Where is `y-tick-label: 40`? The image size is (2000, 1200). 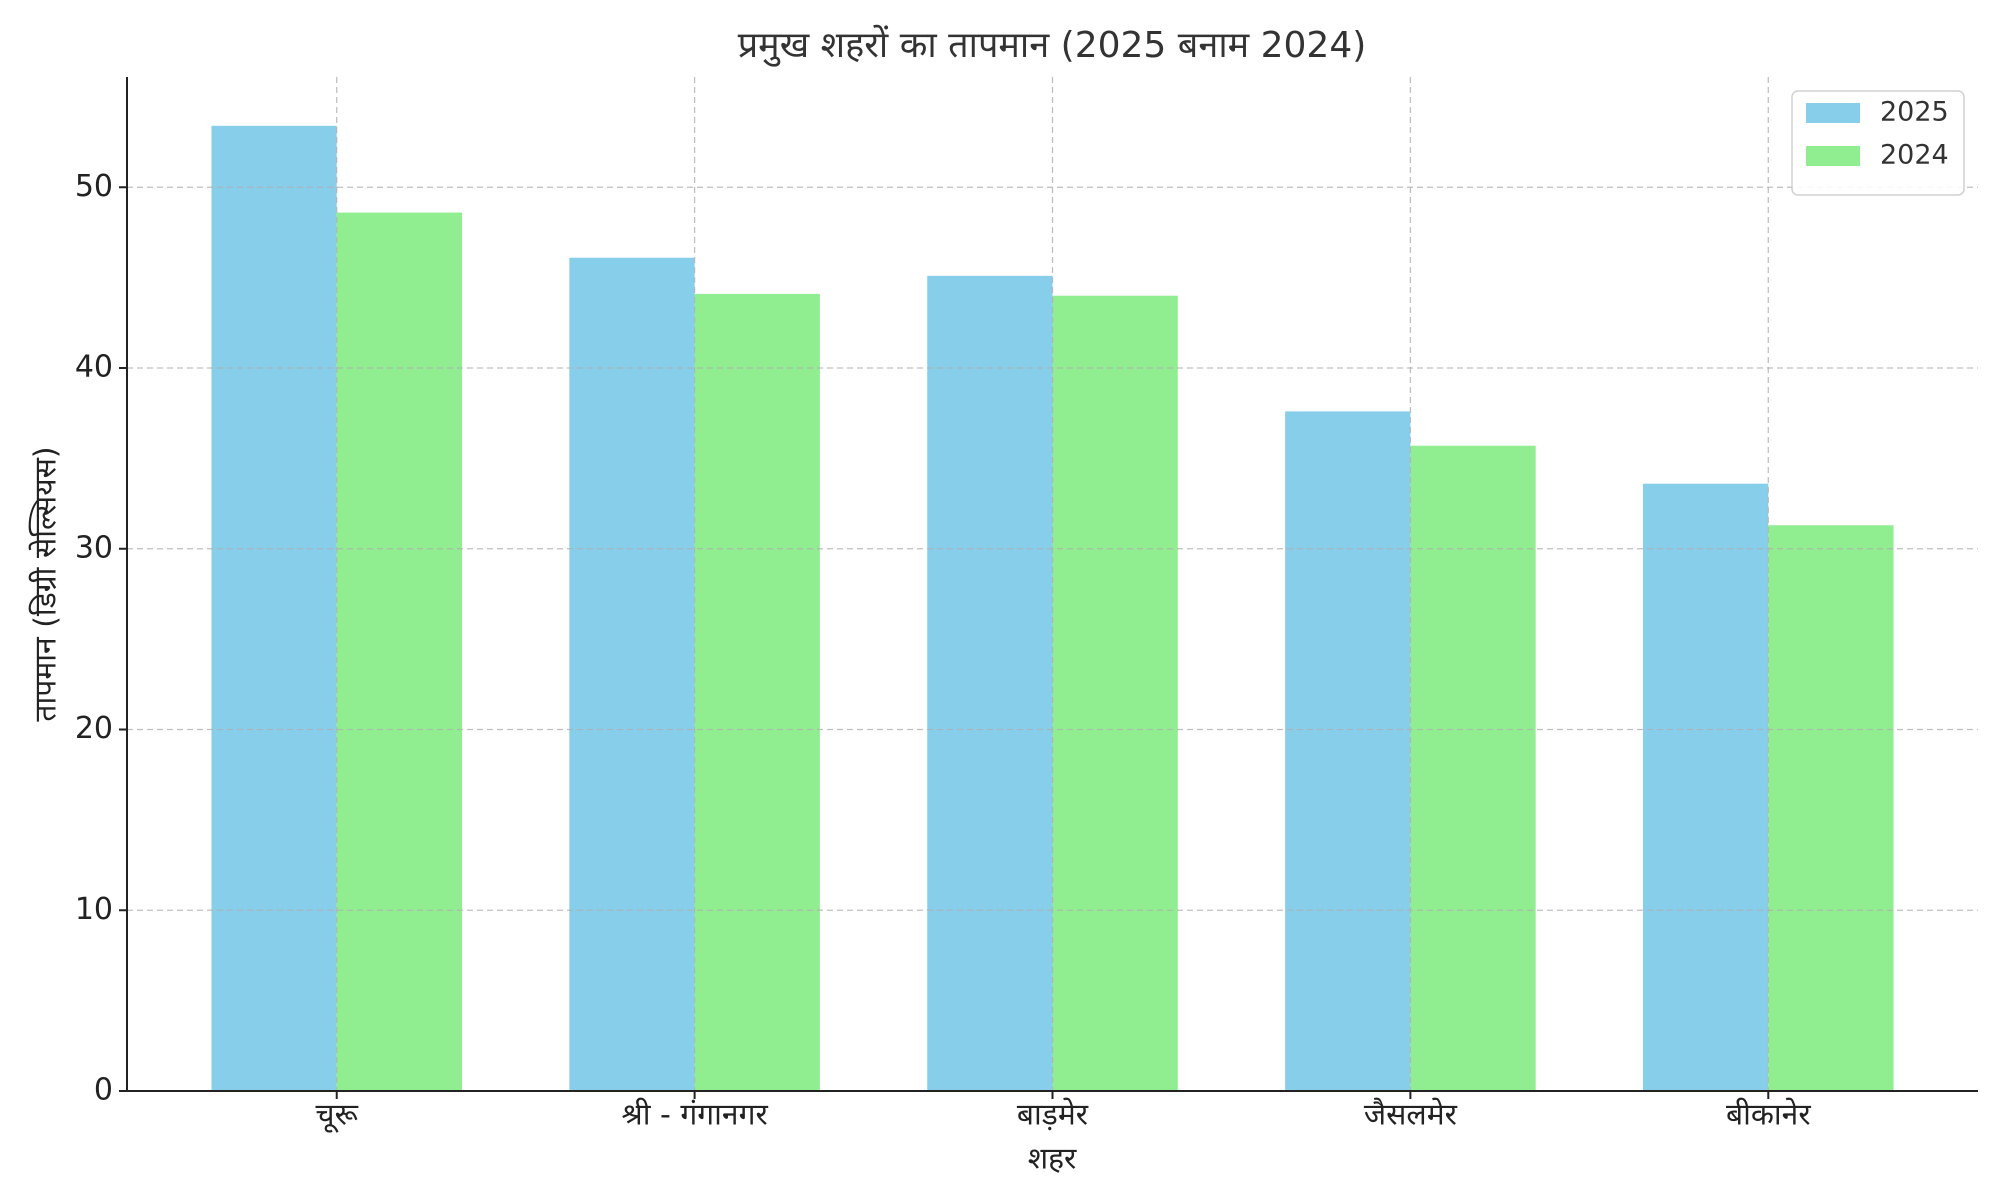
y-tick-label: 40 is located at coordinates (94, 367).